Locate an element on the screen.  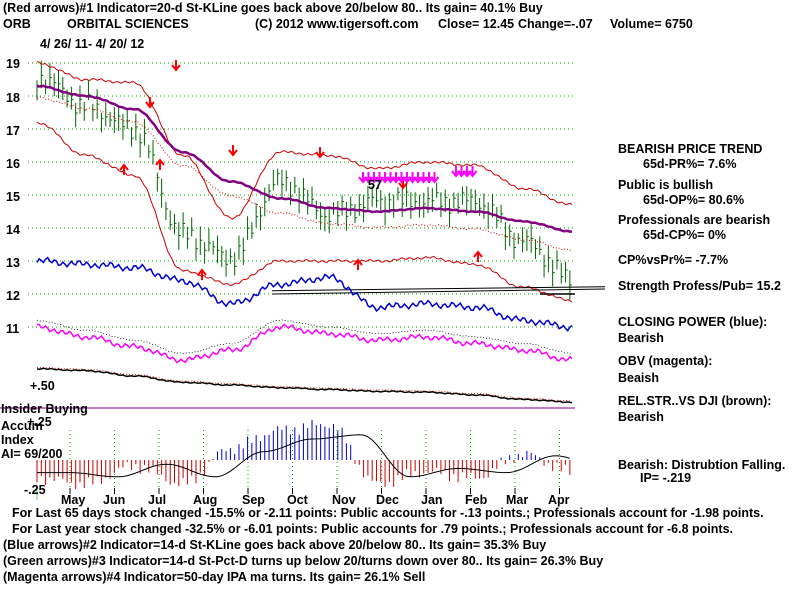
relstr-value: Bearish is located at coordinates (641, 417).